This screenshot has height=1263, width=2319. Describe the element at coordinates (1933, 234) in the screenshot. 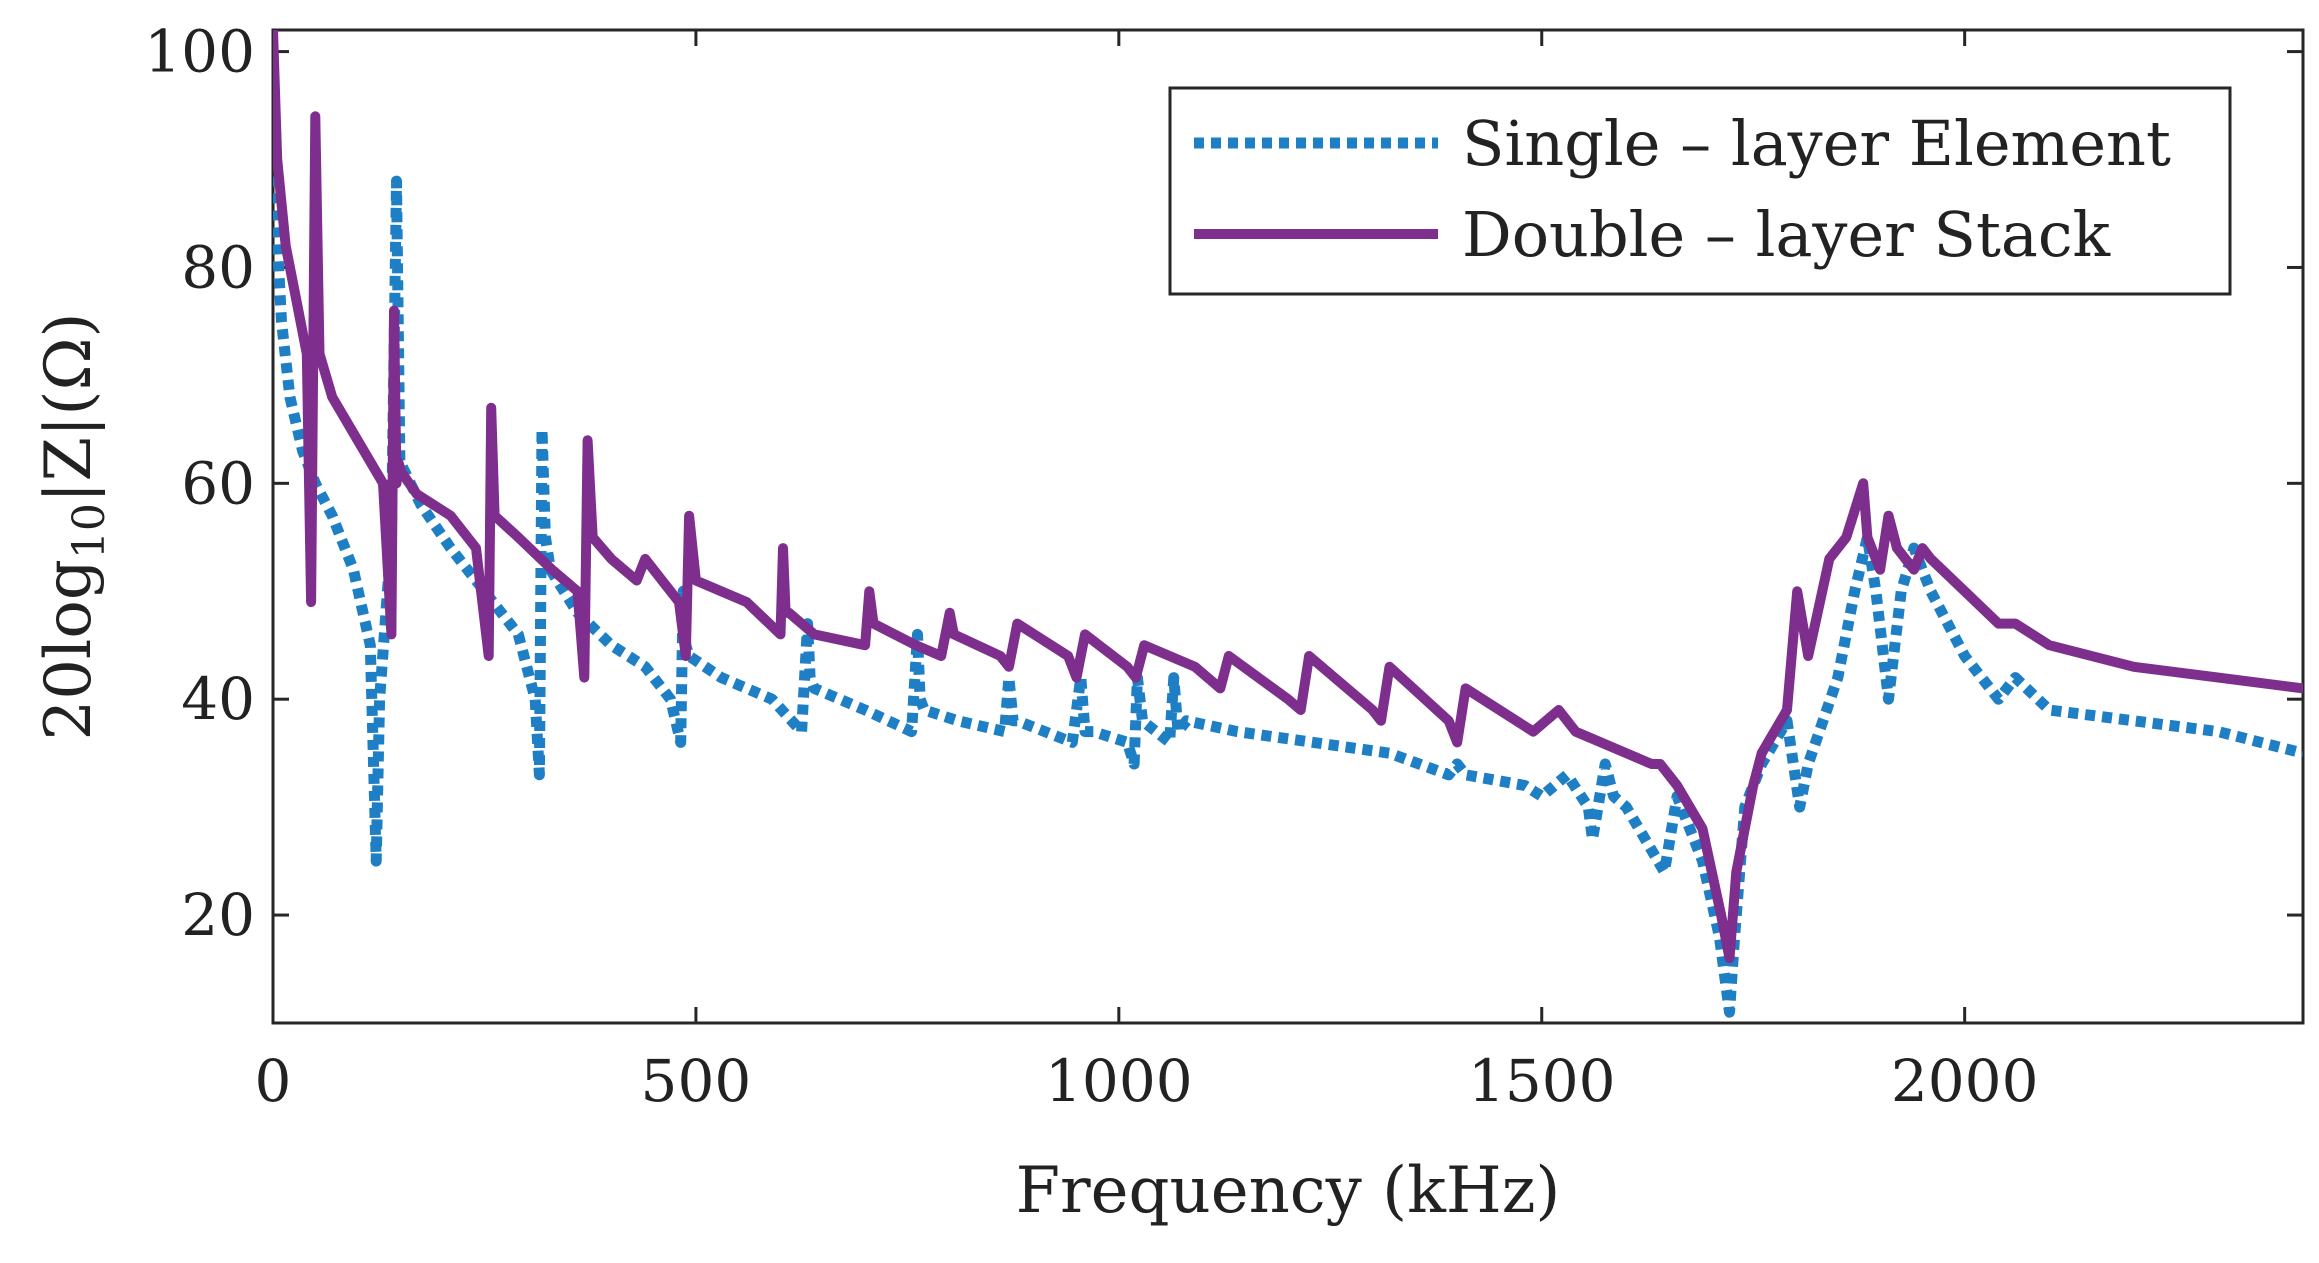

I see `legend-label-double-part-3: layer Stack` at that location.